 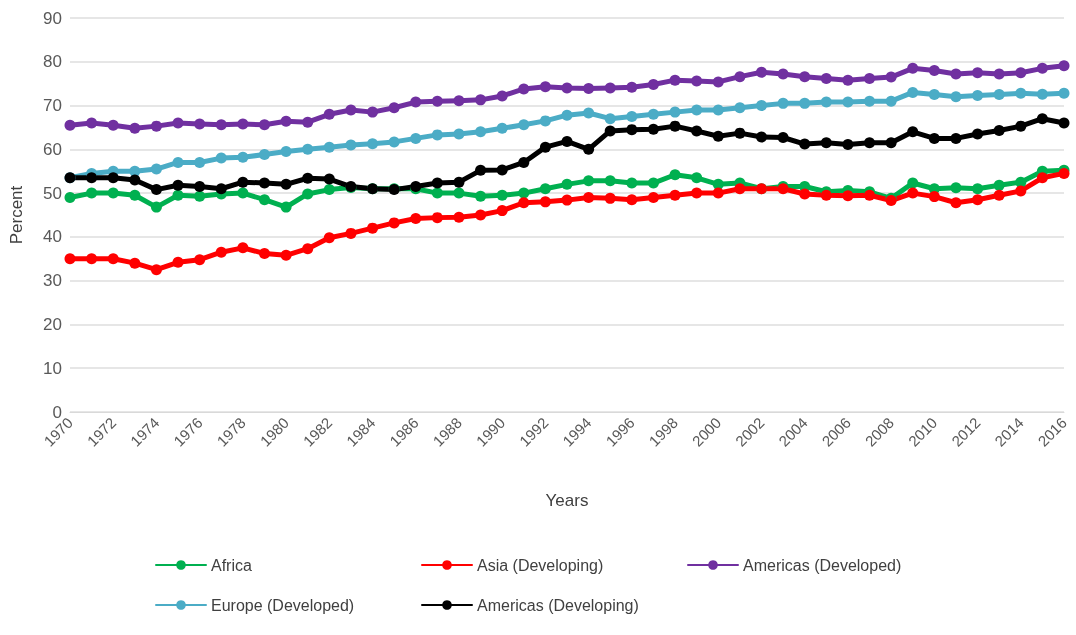 I want to click on y-tick-label: 90, so click(x=52, y=18).